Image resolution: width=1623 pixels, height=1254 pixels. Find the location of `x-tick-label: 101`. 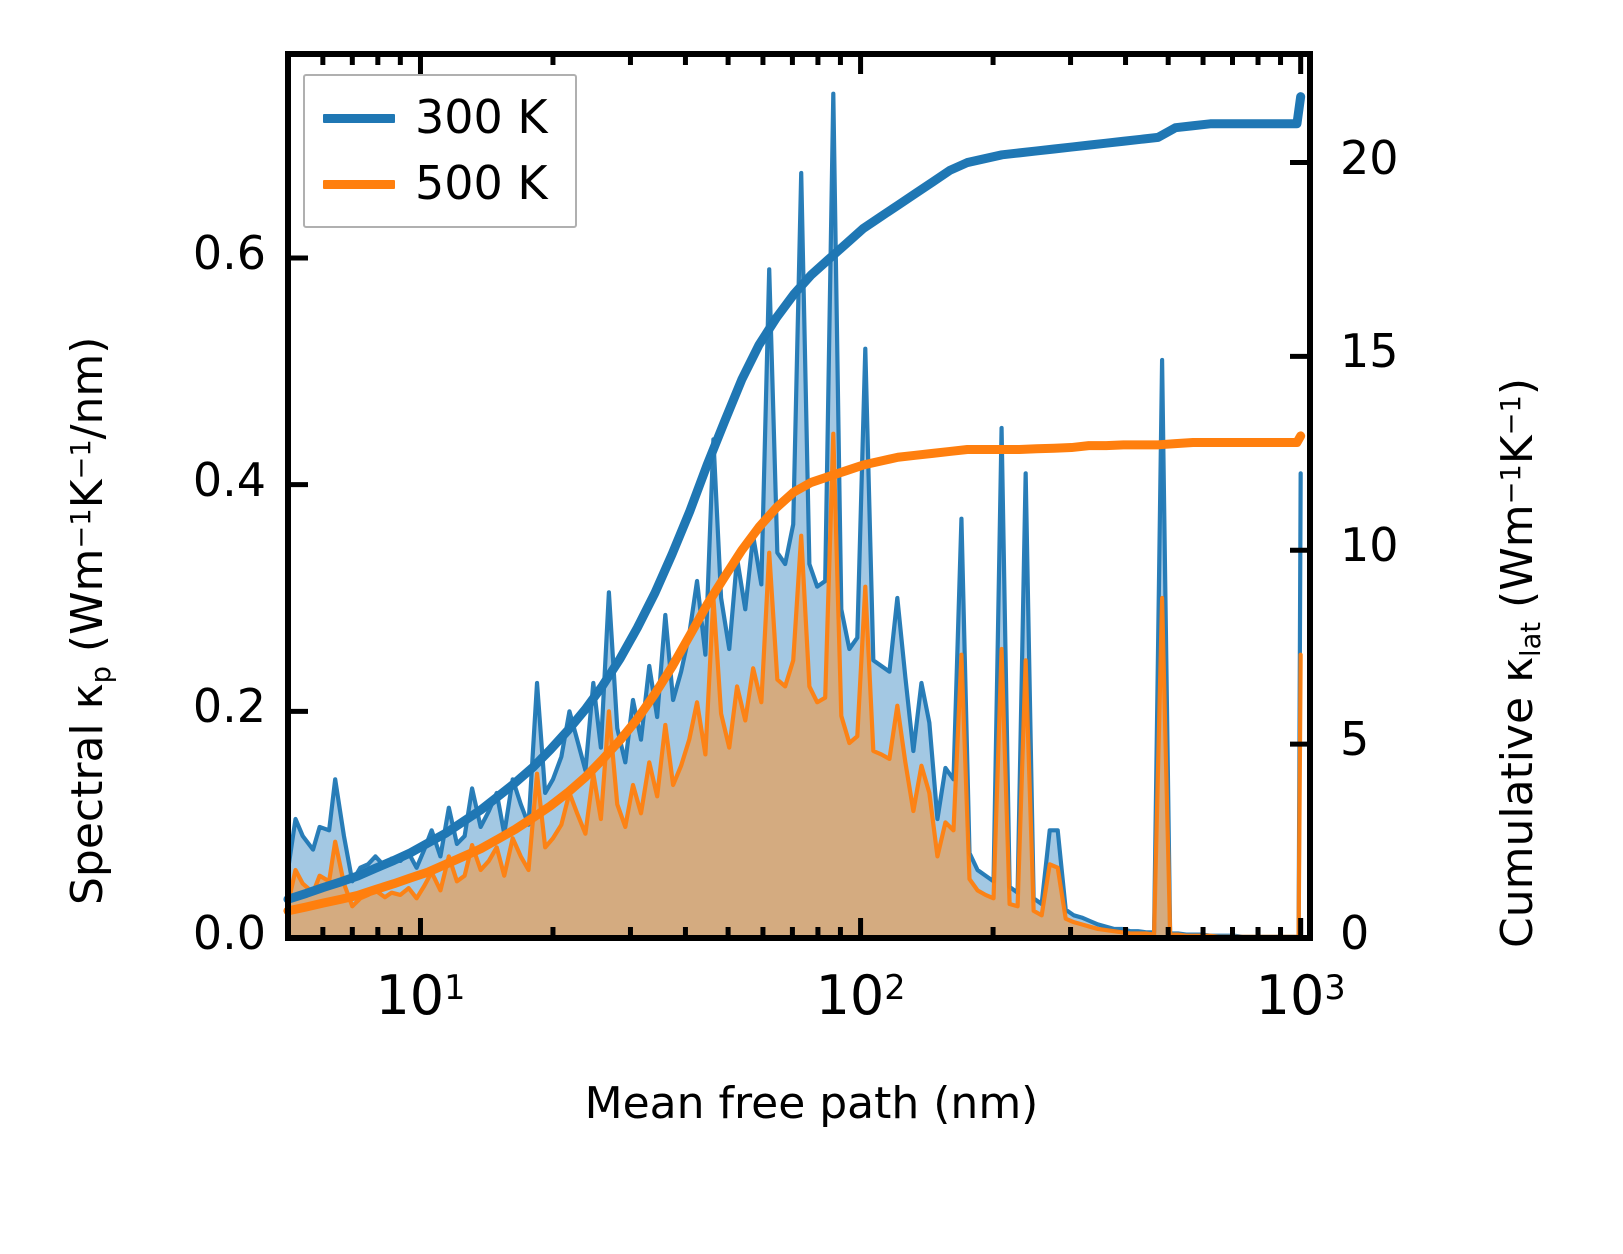

x-tick-label: 101 is located at coordinates (420, 995).